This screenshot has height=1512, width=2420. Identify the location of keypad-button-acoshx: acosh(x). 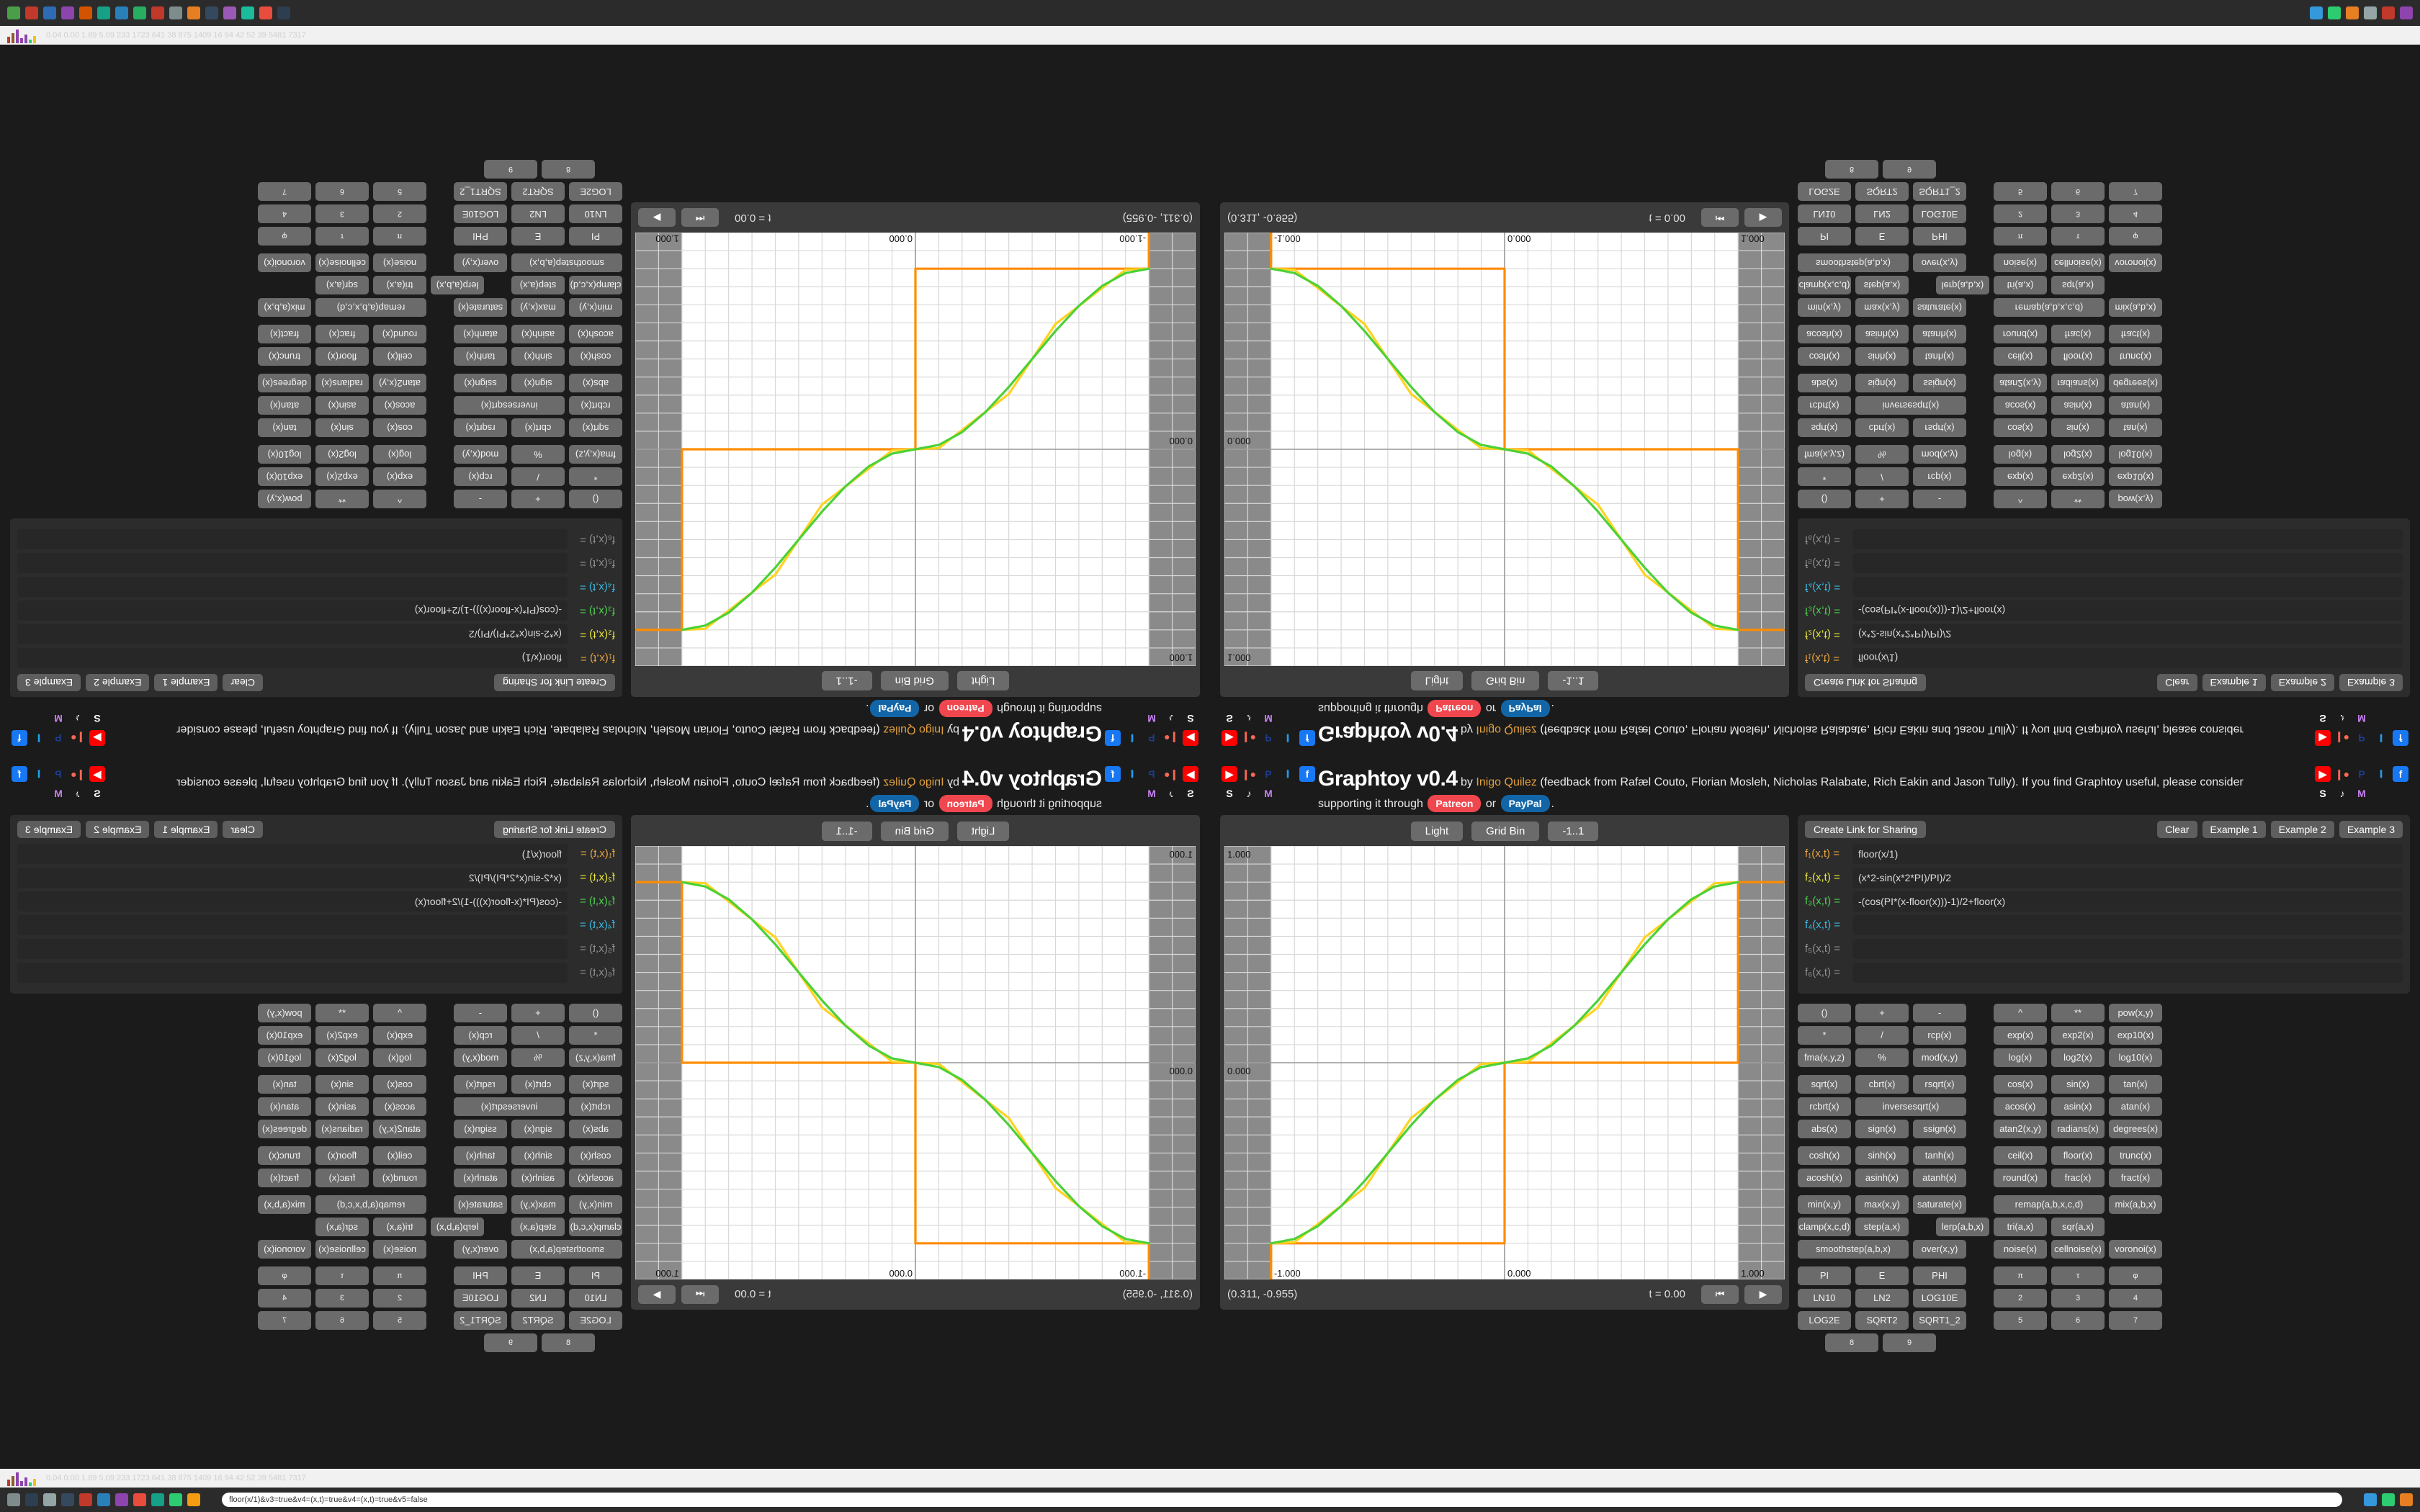
(1824, 1177).